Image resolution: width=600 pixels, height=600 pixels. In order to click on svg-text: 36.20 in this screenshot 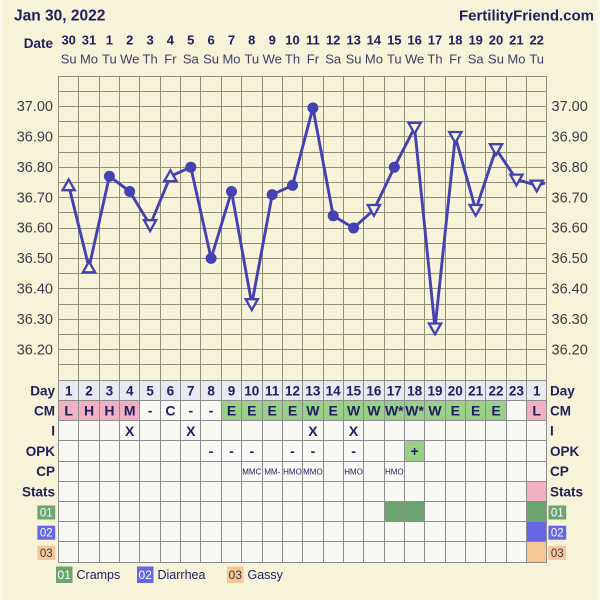, I will do `click(570, 350)`.